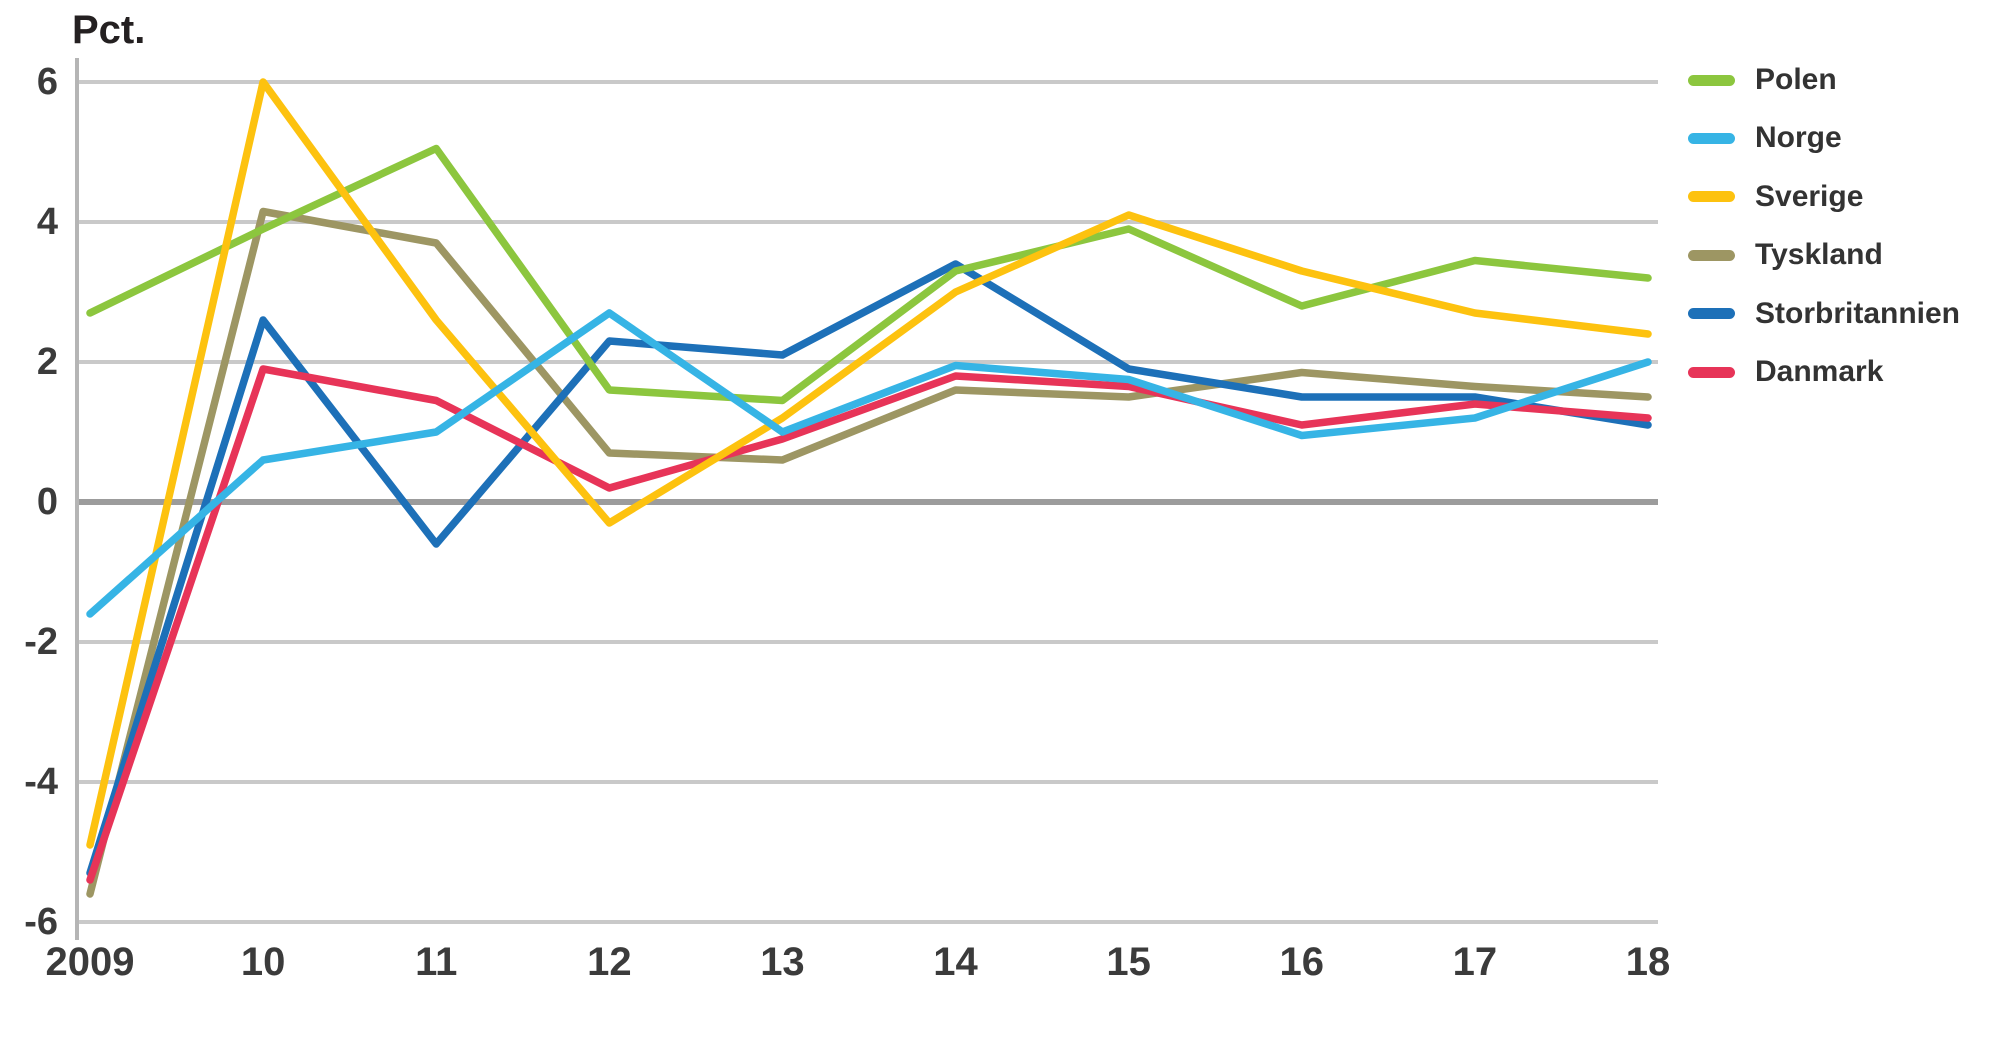 The width and height of the screenshot is (2000, 1040). What do you see at coordinates (109, 30) in the screenshot?
I see `y-axis-title: Pct.` at bounding box center [109, 30].